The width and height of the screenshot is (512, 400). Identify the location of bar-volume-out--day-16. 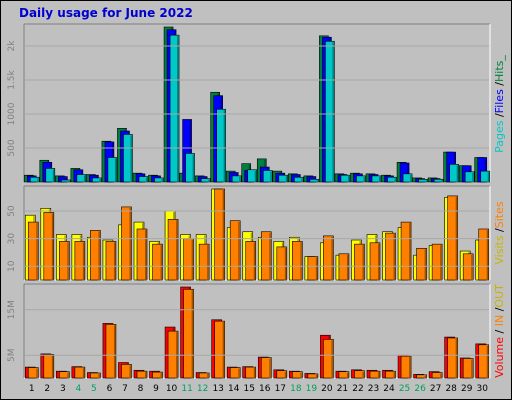
(266, 368).